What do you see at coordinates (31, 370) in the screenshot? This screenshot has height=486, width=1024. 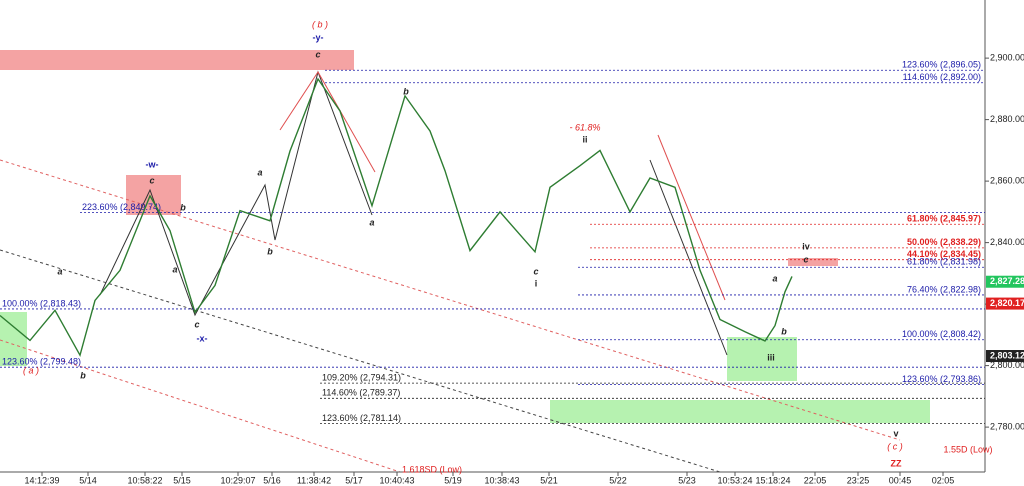 I see `wave-label: ( a )` at bounding box center [31, 370].